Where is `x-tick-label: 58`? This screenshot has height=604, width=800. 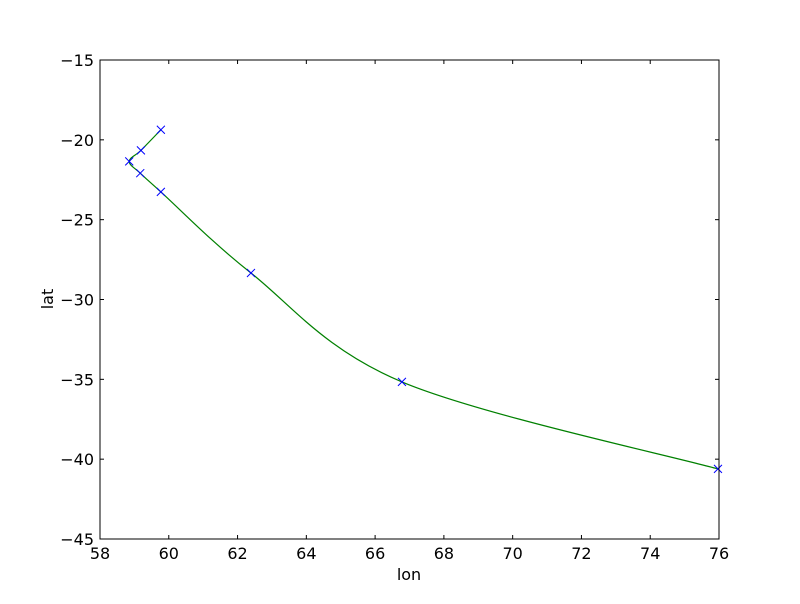 x-tick-label: 58 is located at coordinates (100, 553).